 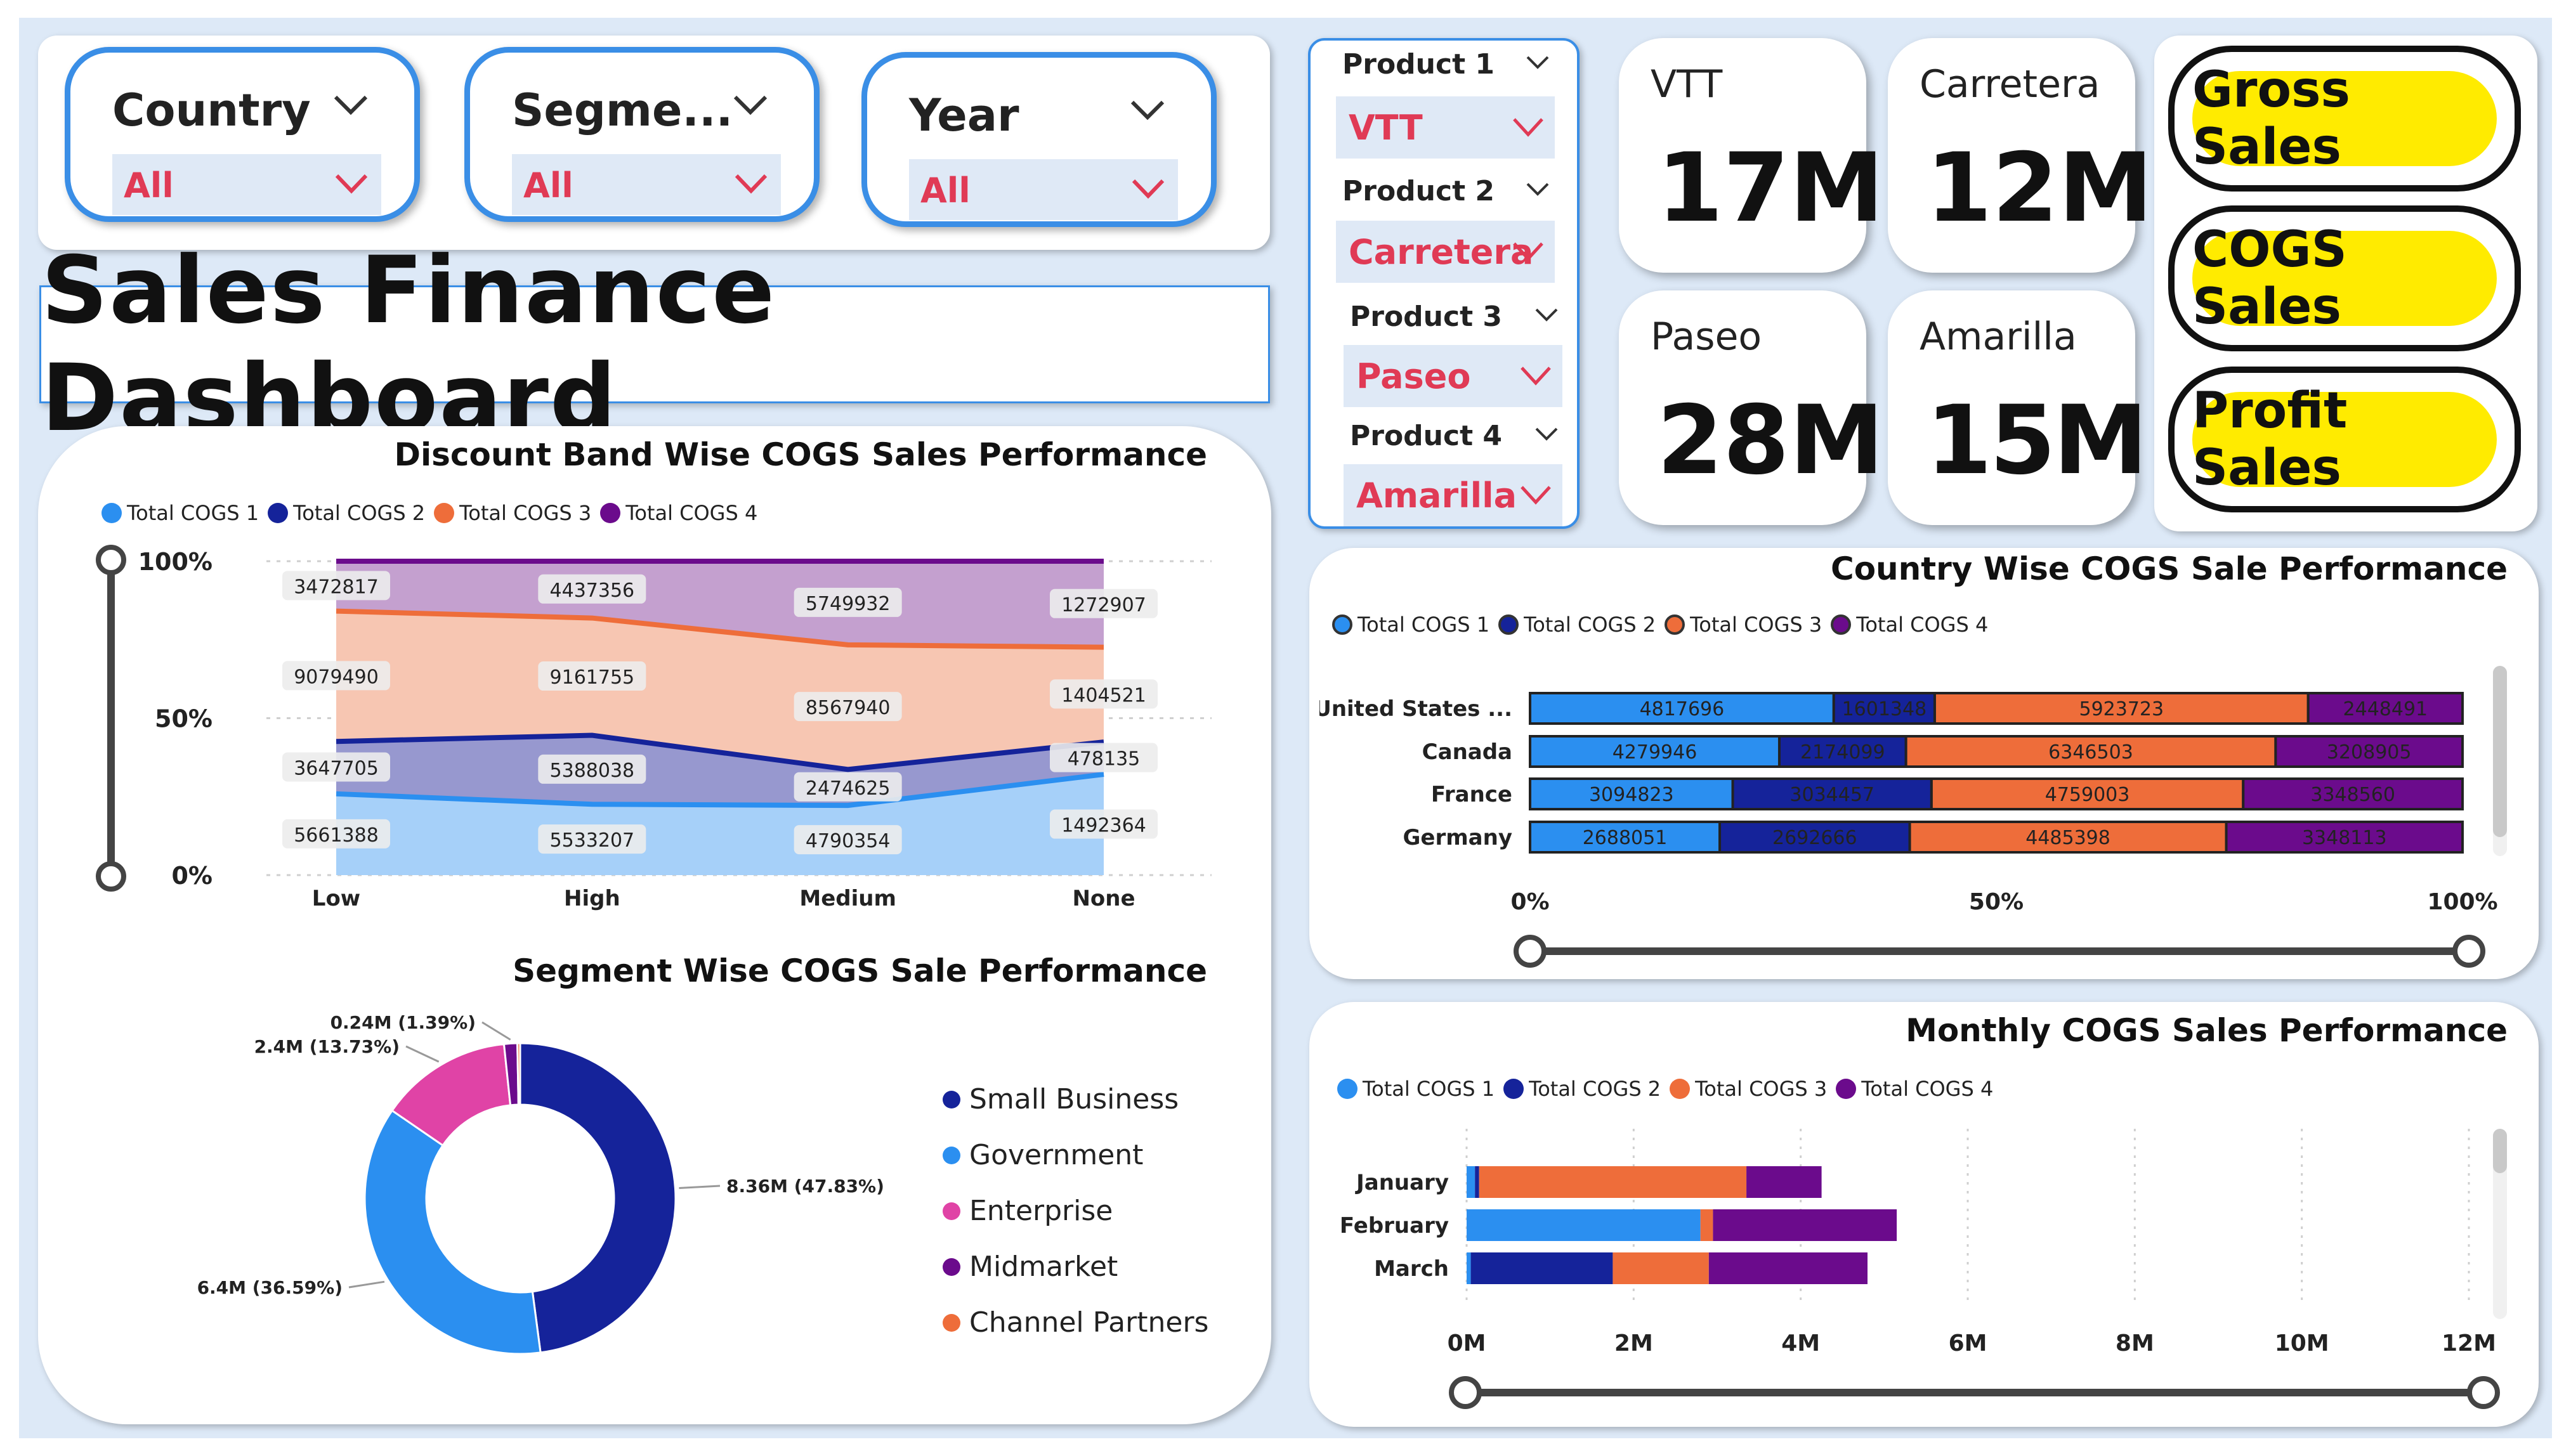 I want to click on product-1-dropdown: VTT, so click(x=1445, y=127).